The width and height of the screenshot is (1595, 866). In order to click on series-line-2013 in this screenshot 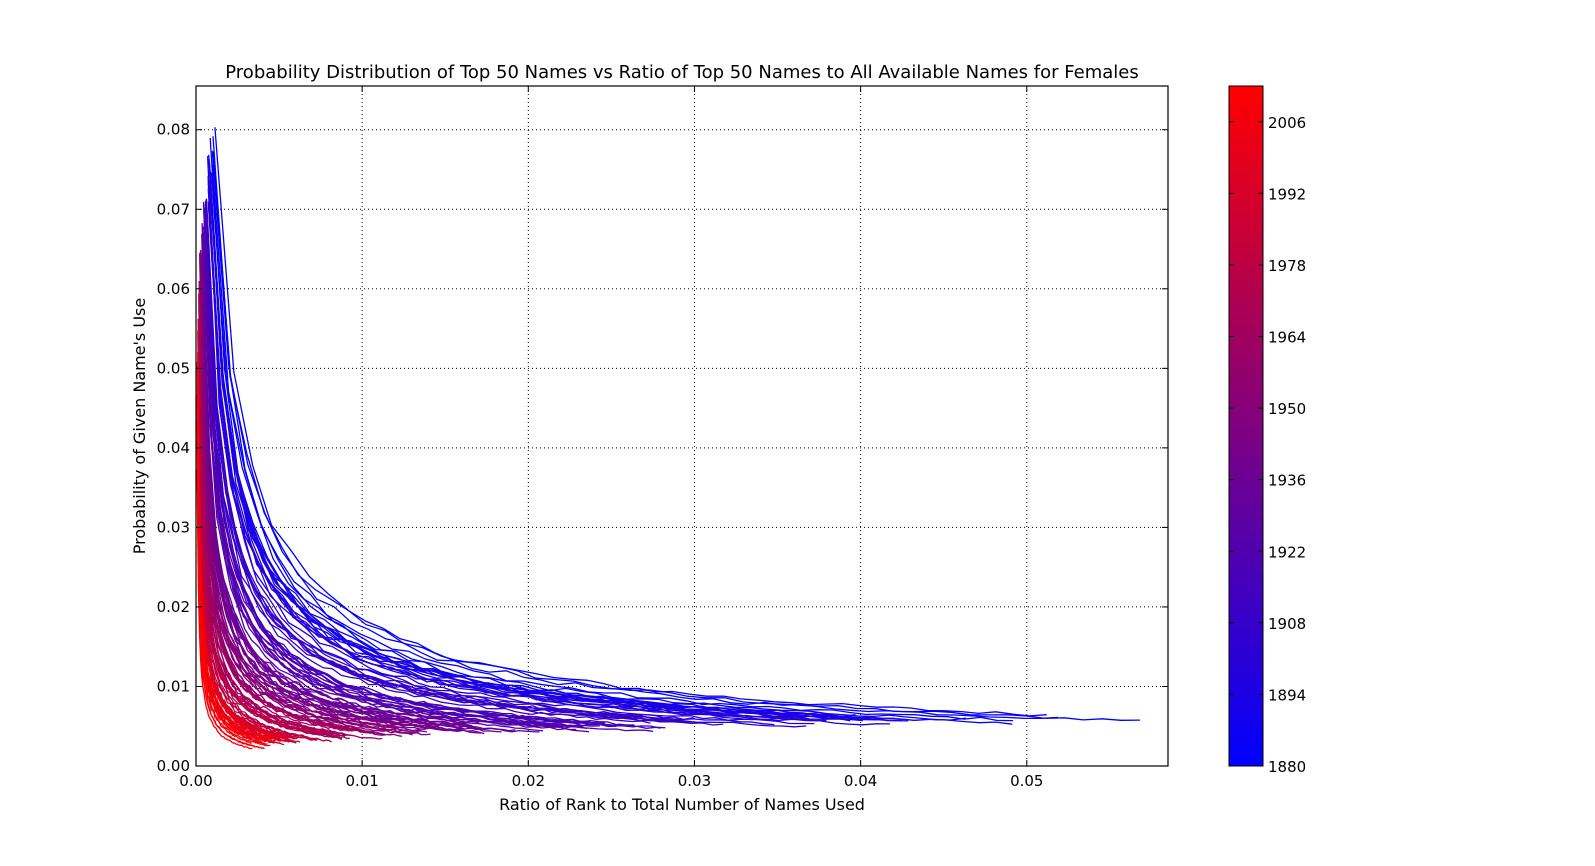, I will do `click(228, 580)`.